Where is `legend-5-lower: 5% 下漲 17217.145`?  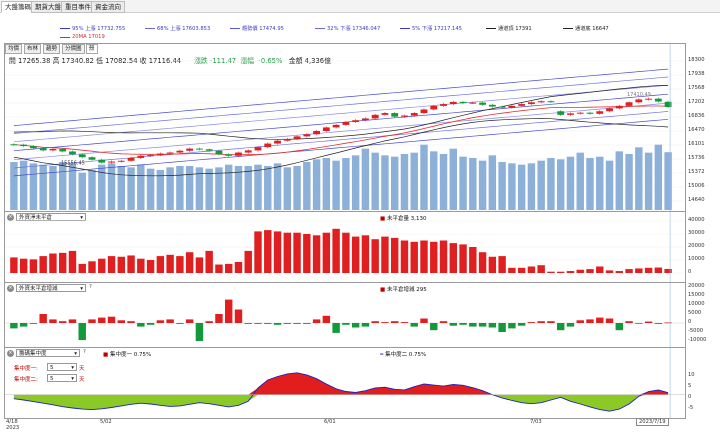
legend-5-lower: 5% 下漲 17217.145 is located at coordinates (437, 29).